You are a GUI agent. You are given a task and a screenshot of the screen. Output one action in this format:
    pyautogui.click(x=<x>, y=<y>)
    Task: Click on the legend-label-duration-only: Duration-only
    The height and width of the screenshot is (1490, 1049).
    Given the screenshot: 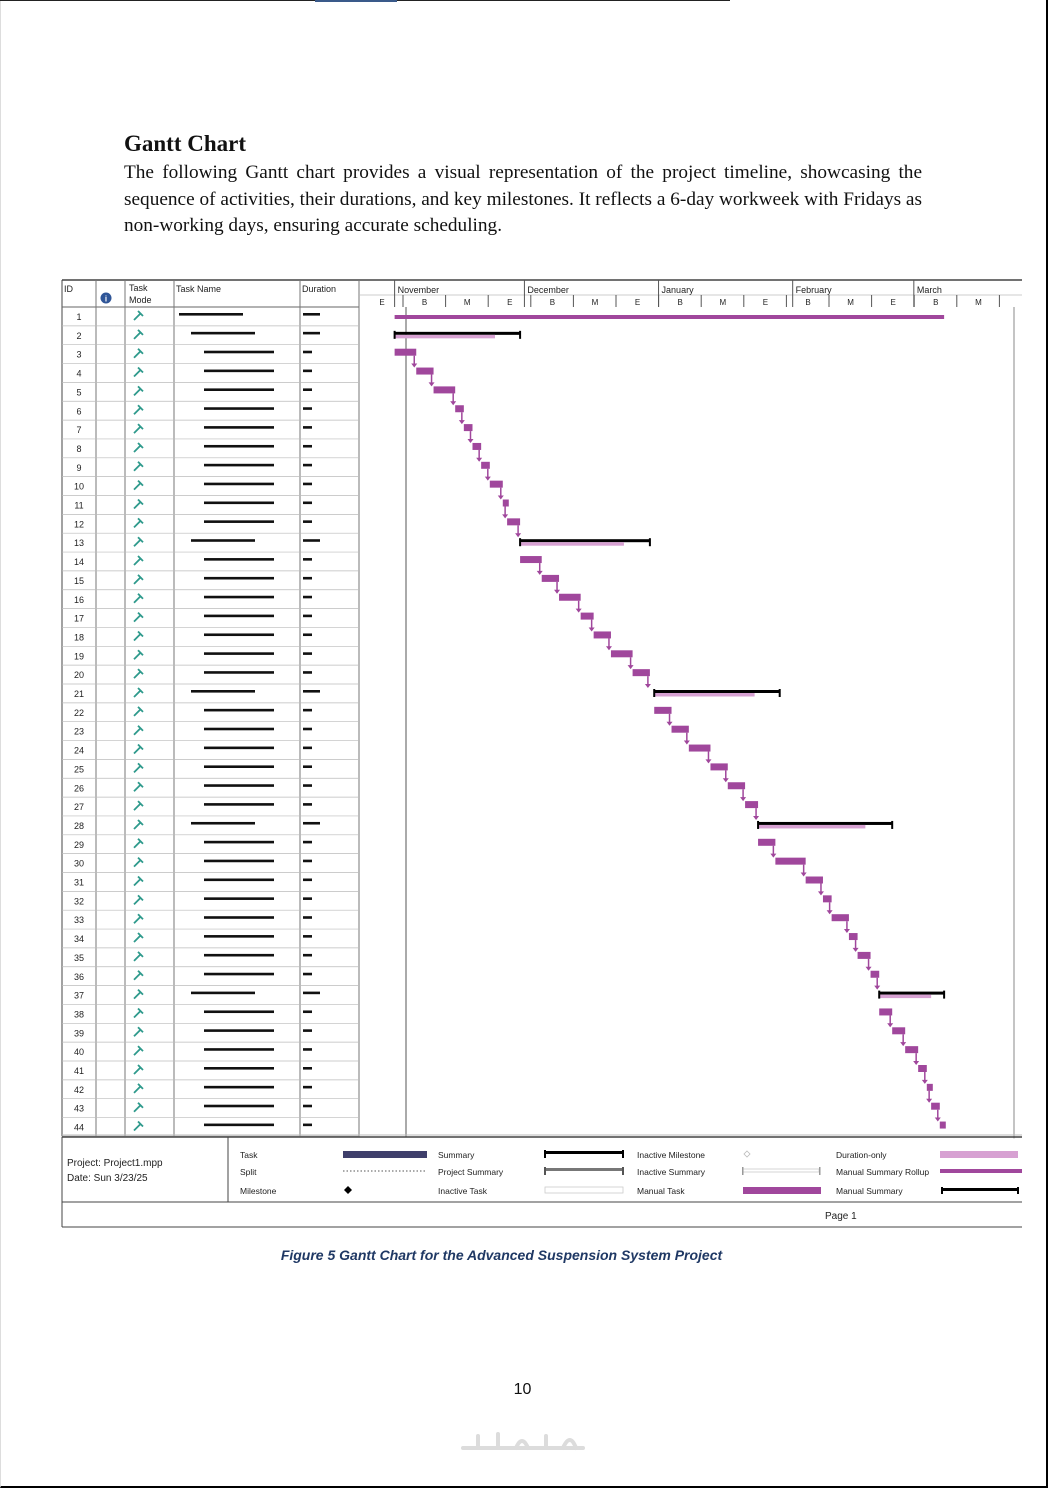 What is the action you would take?
    pyautogui.click(x=861, y=1155)
    